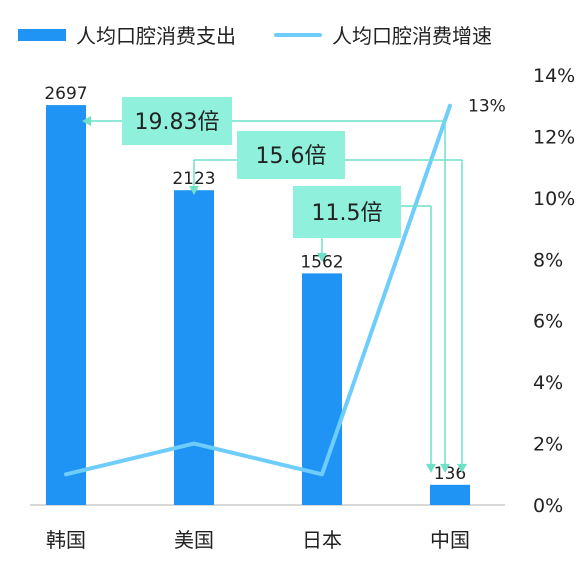  Describe the element at coordinates (548, 322) in the screenshot. I see `y-right-tick-label: 6%` at that location.